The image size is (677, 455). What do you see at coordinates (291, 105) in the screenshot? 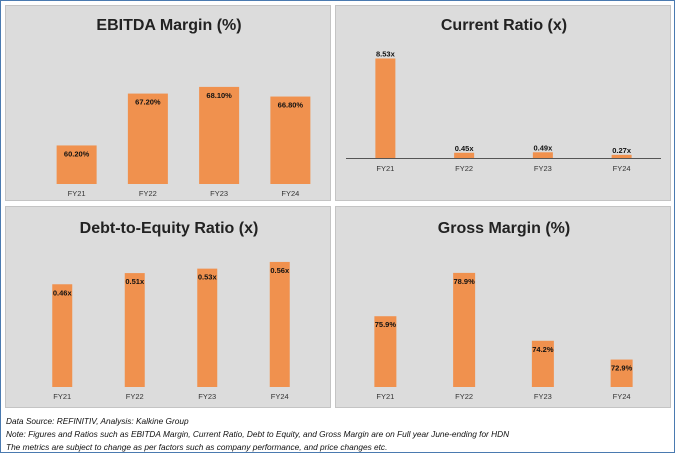
I see `data-label: 66.80%` at bounding box center [291, 105].